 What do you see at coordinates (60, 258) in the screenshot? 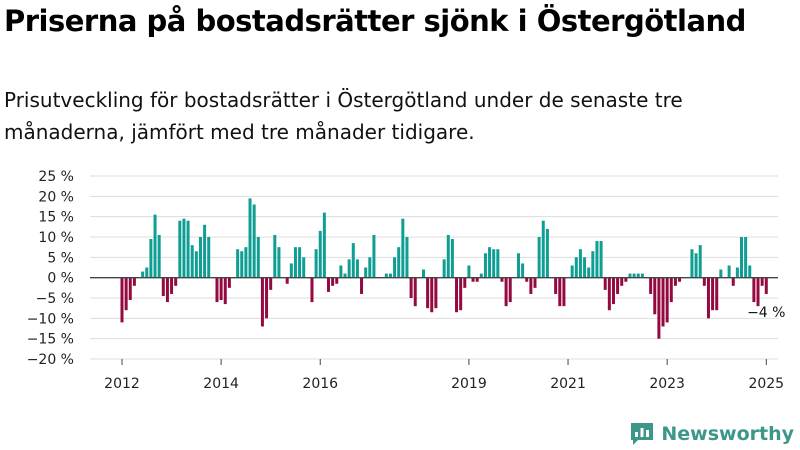
I see `y-tick-label: 5 %` at bounding box center [60, 258].